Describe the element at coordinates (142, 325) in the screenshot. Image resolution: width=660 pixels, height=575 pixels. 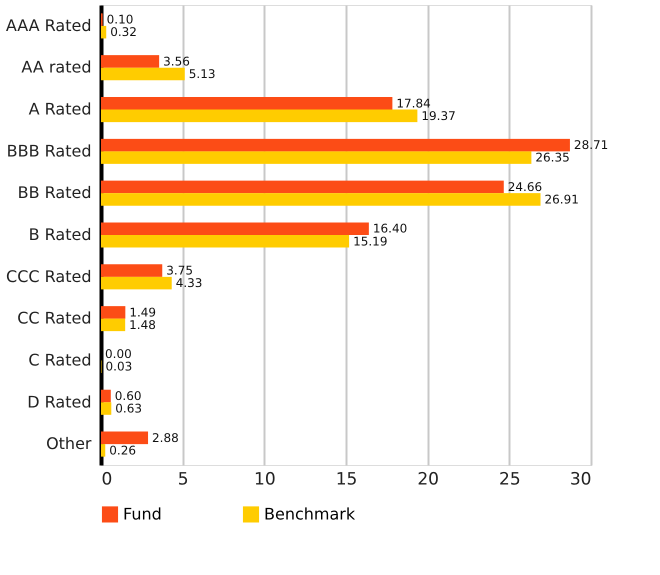
I see `data-label: 1.48` at that location.